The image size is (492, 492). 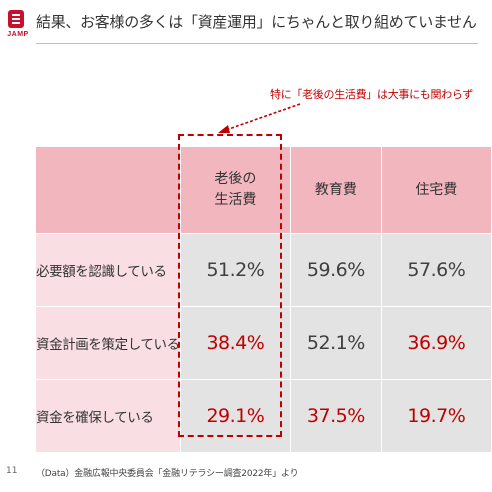 What do you see at coordinates (436, 416) in the screenshot?
I see `table-cell-value: 19.7%` at bounding box center [436, 416].